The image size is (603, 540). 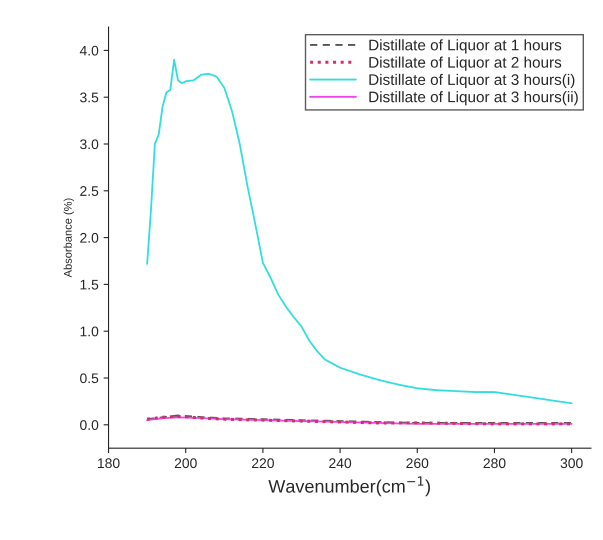 What do you see at coordinates (89, 191) in the screenshot?
I see `y-tick-label: 2.5` at bounding box center [89, 191].